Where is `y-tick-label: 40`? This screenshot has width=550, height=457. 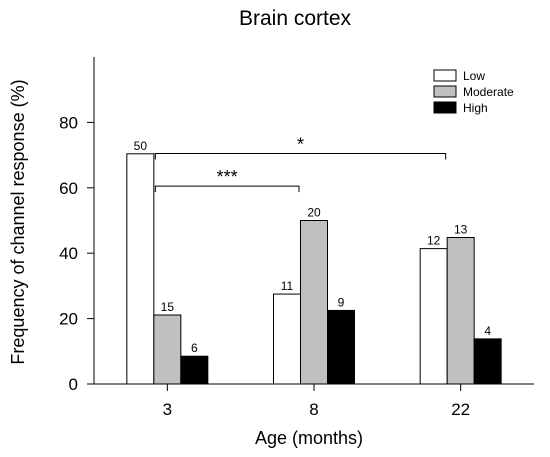 y-tick-label: 40 is located at coordinates (68, 253).